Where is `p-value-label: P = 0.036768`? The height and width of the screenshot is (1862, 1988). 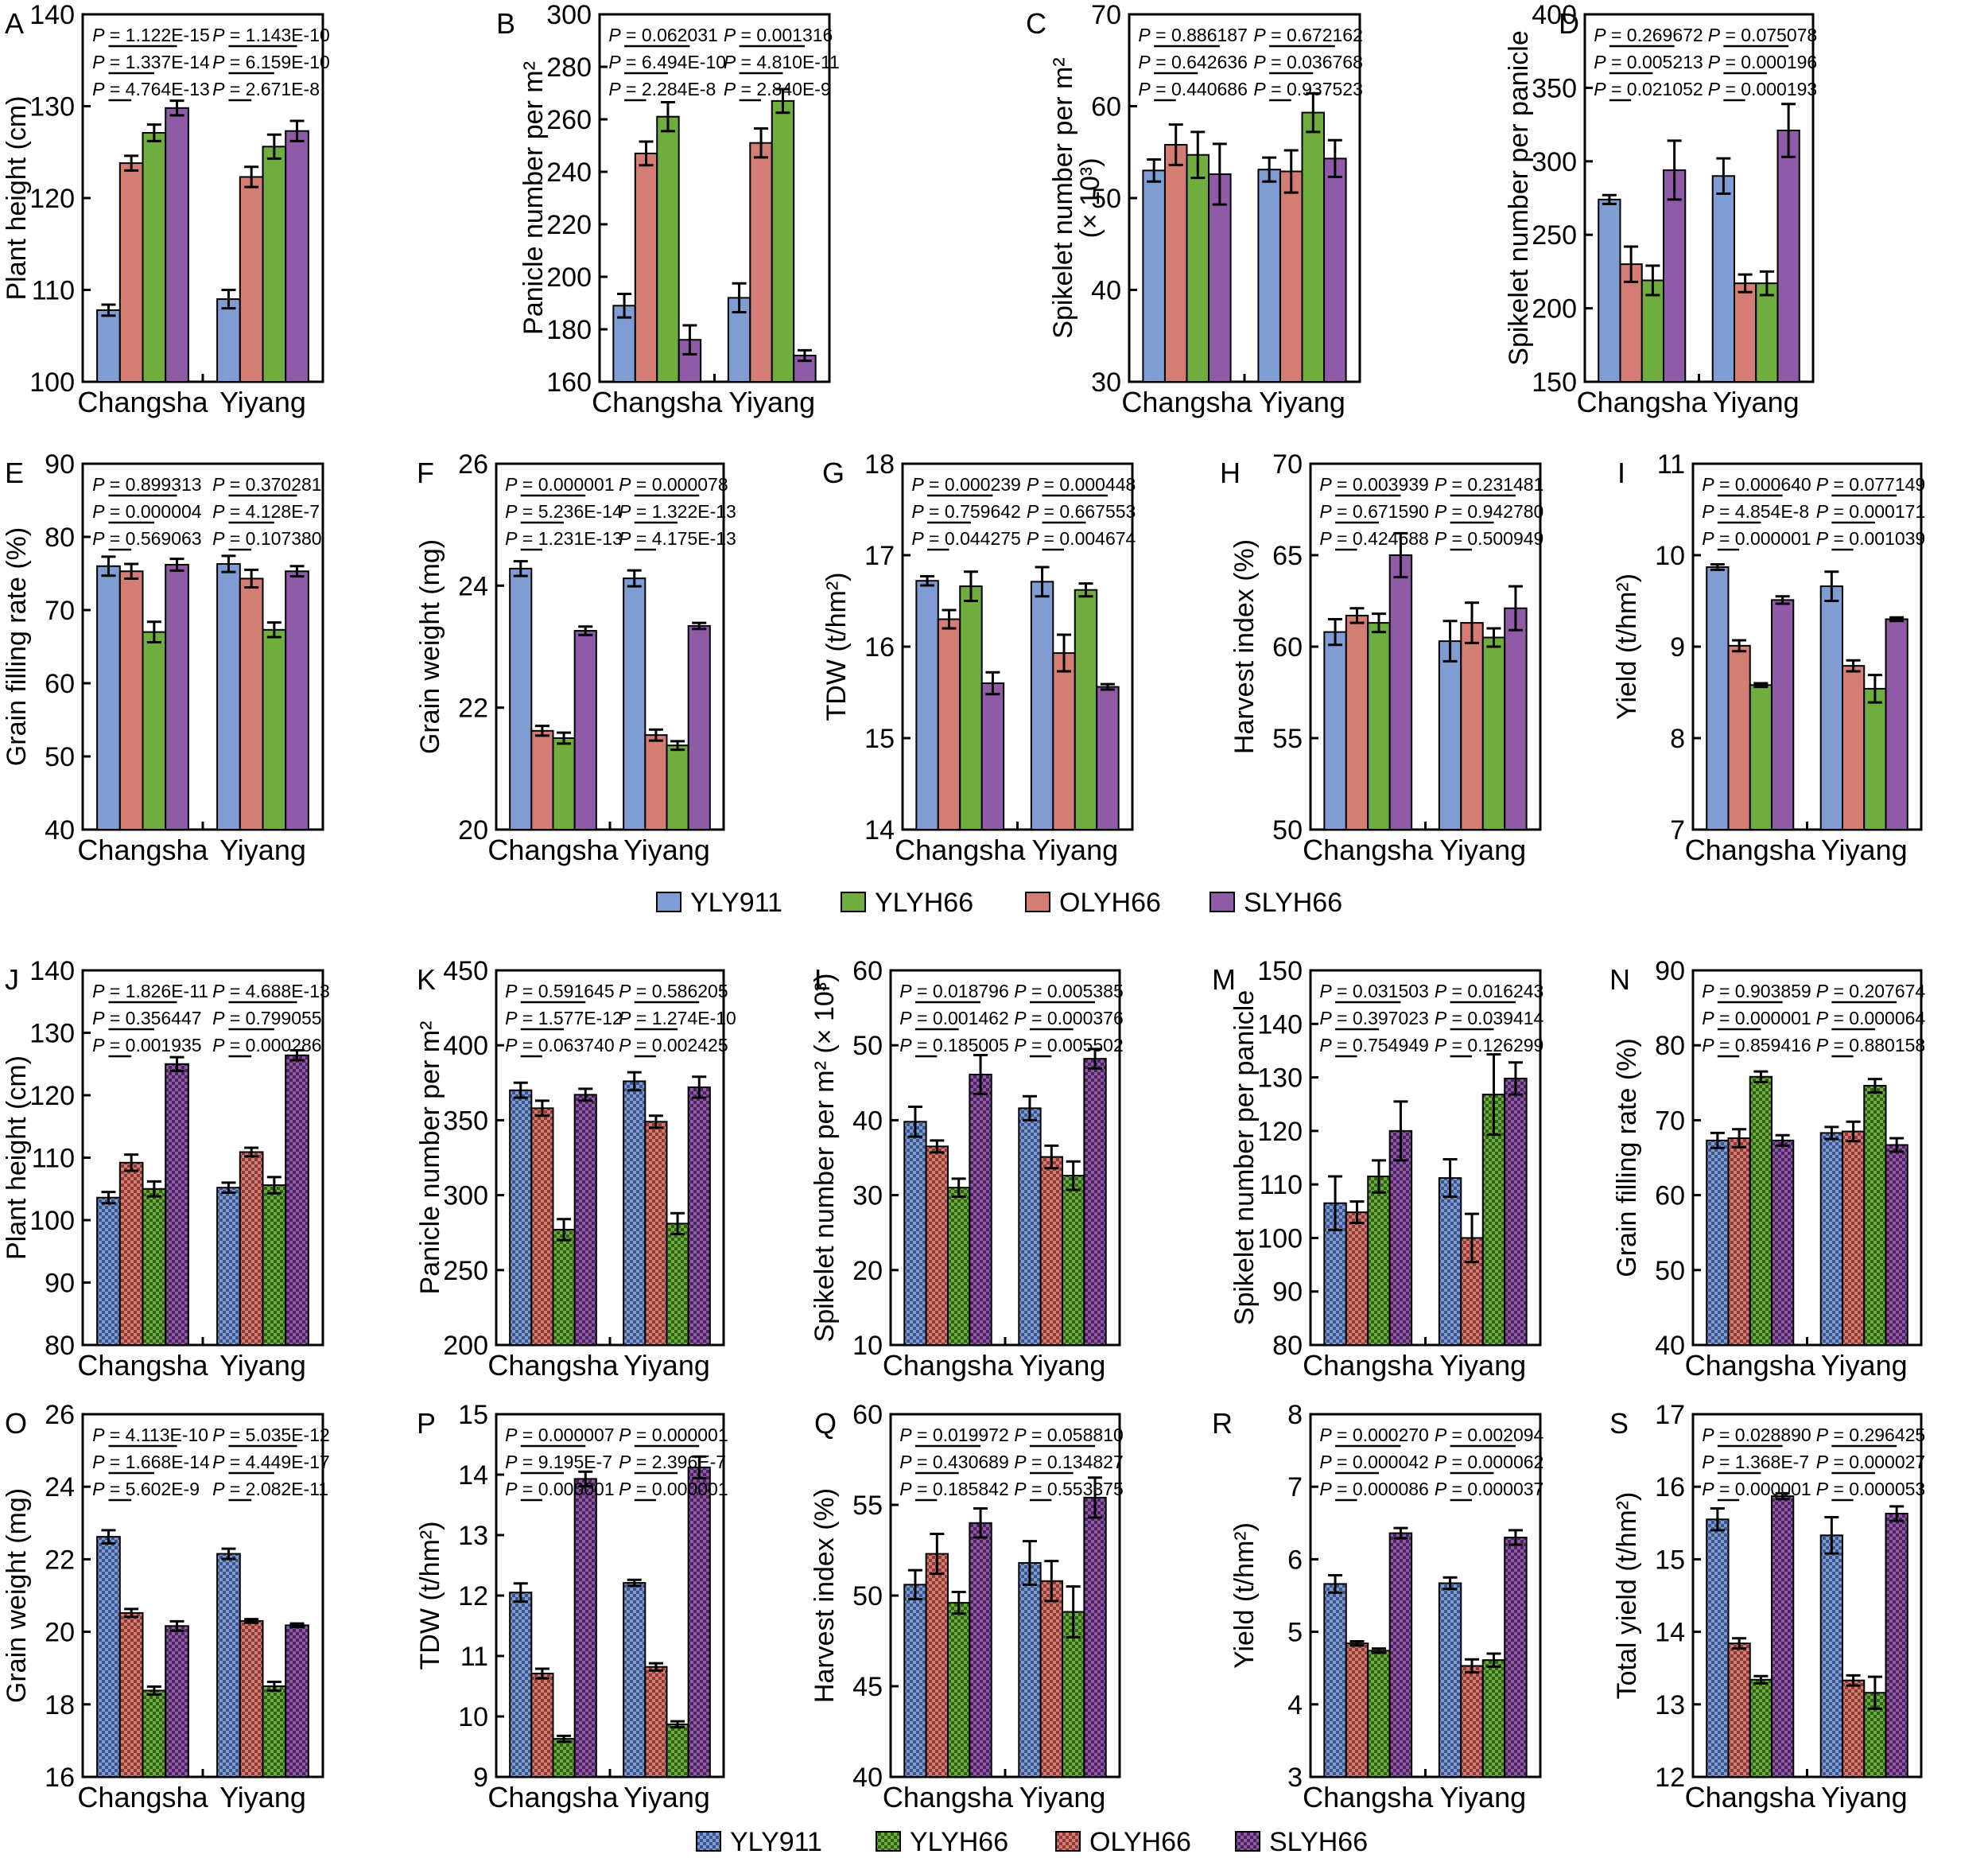
p-value-label: P = 0.036768 is located at coordinates (1308, 62).